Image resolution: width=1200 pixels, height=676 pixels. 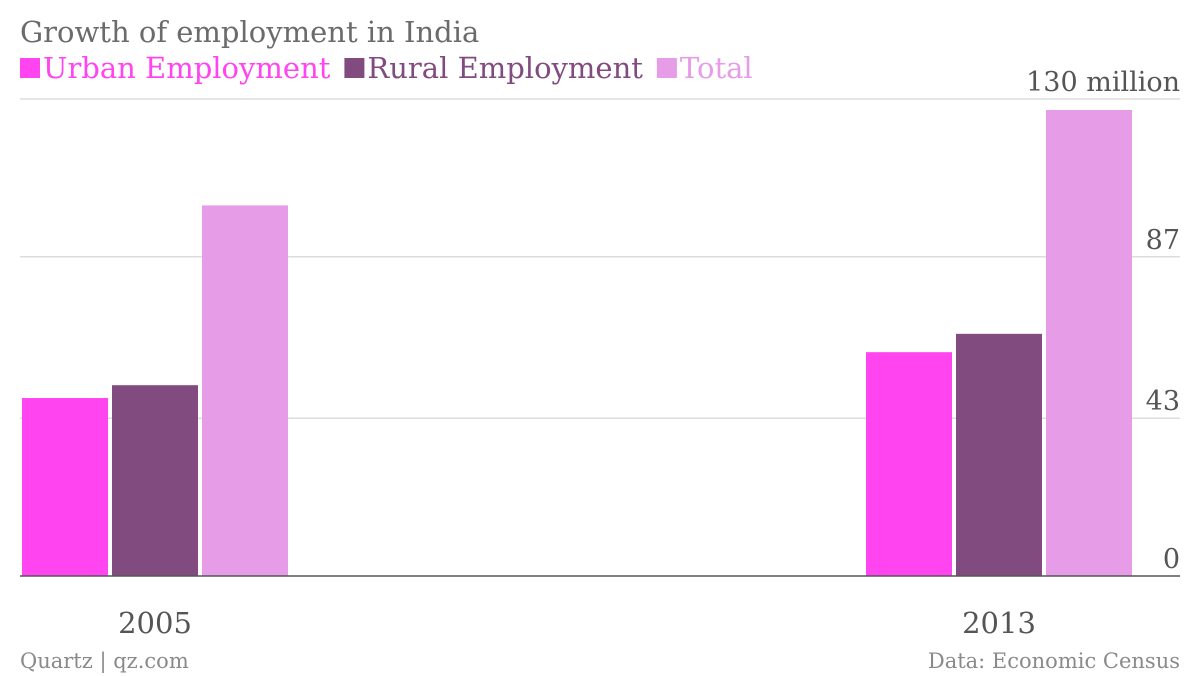 What do you see at coordinates (1089, 343) in the screenshot?
I see `bar-total-2013` at bounding box center [1089, 343].